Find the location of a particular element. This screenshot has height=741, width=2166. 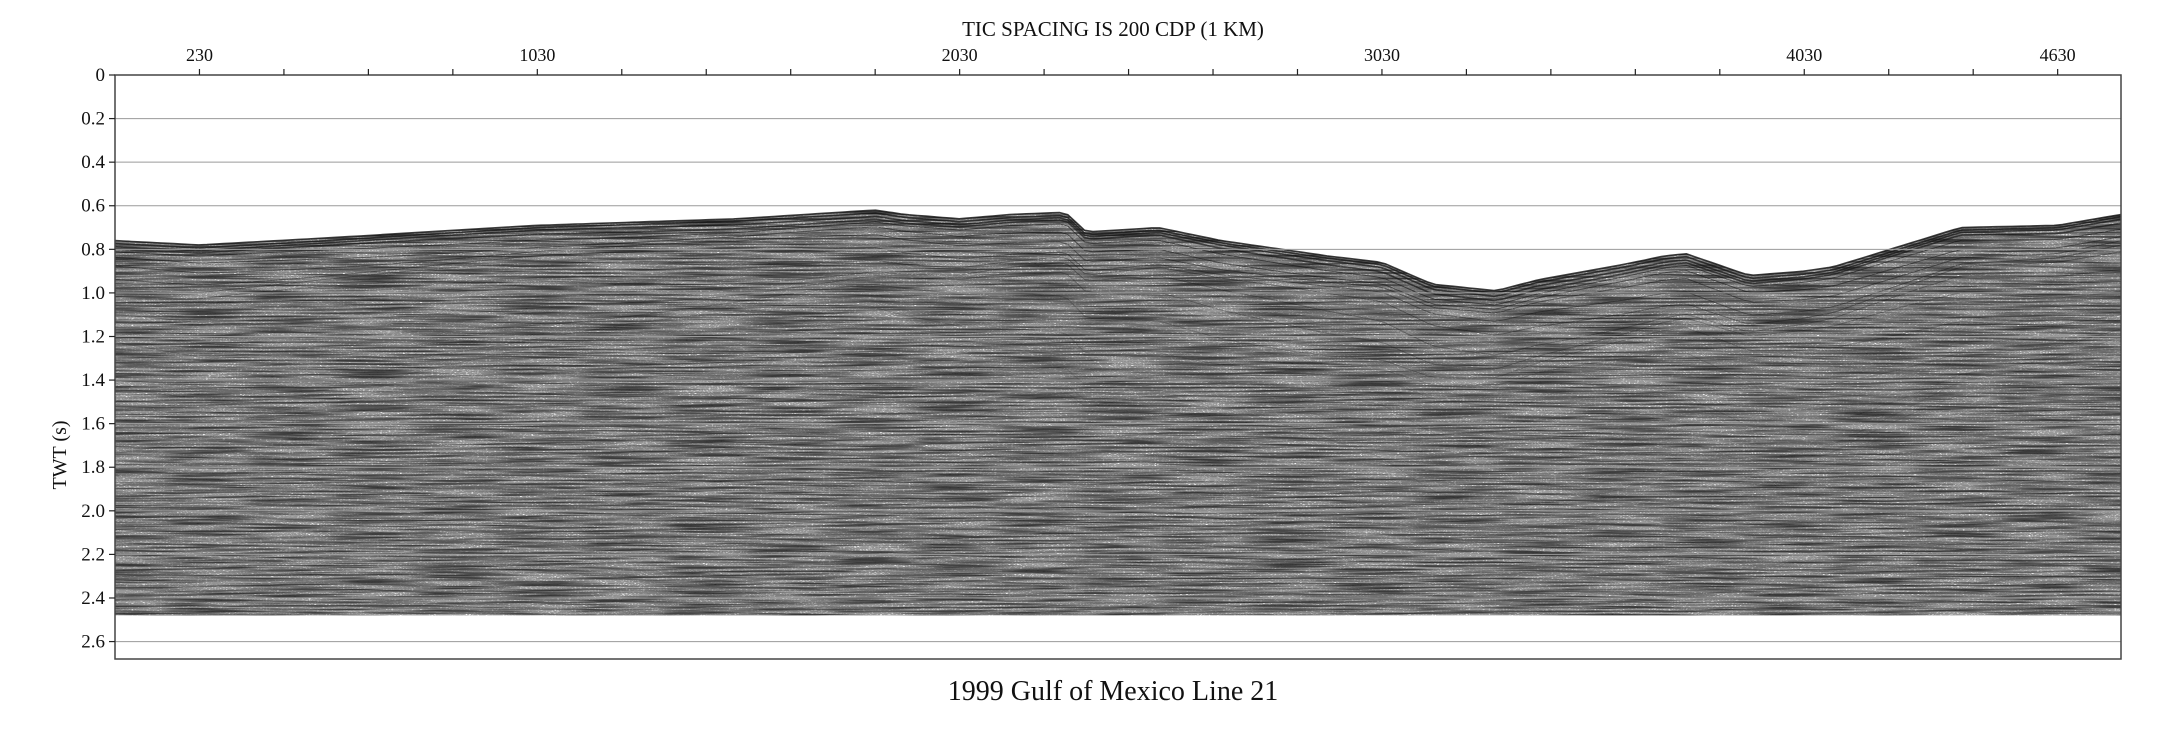

x-tick-label: 3030 is located at coordinates (1382, 55).